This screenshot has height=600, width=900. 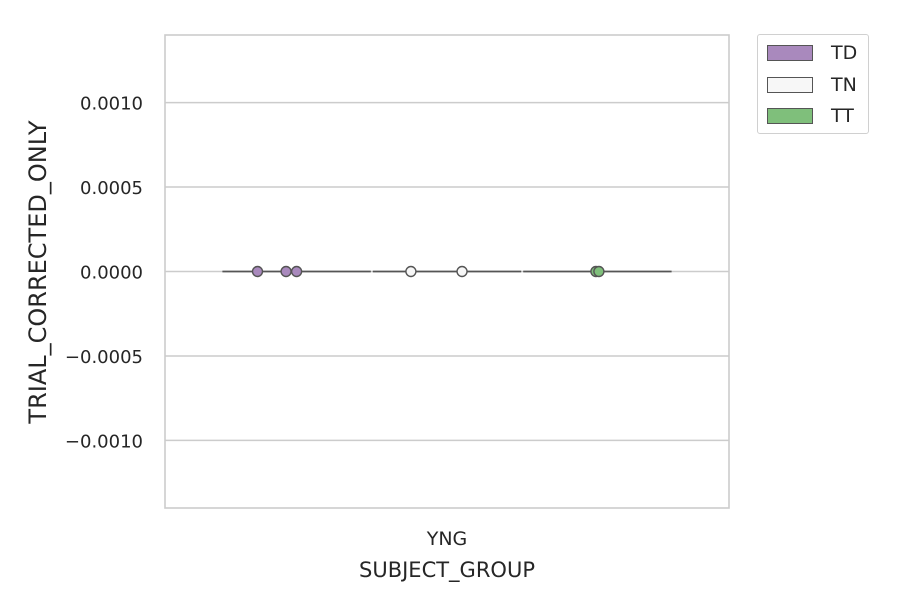 I want to click on y-tick-label: 0.0010, so click(x=111, y=104).